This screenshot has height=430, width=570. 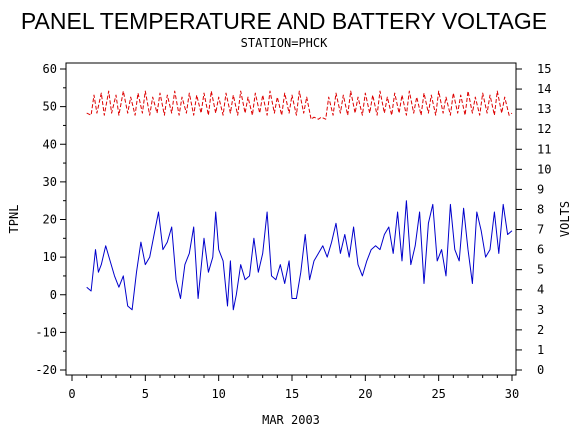 What do you see at coordinates (50, 257) in the screenshot?
I see `y-left-tick-label: 10` at bounding box center [50, 257].